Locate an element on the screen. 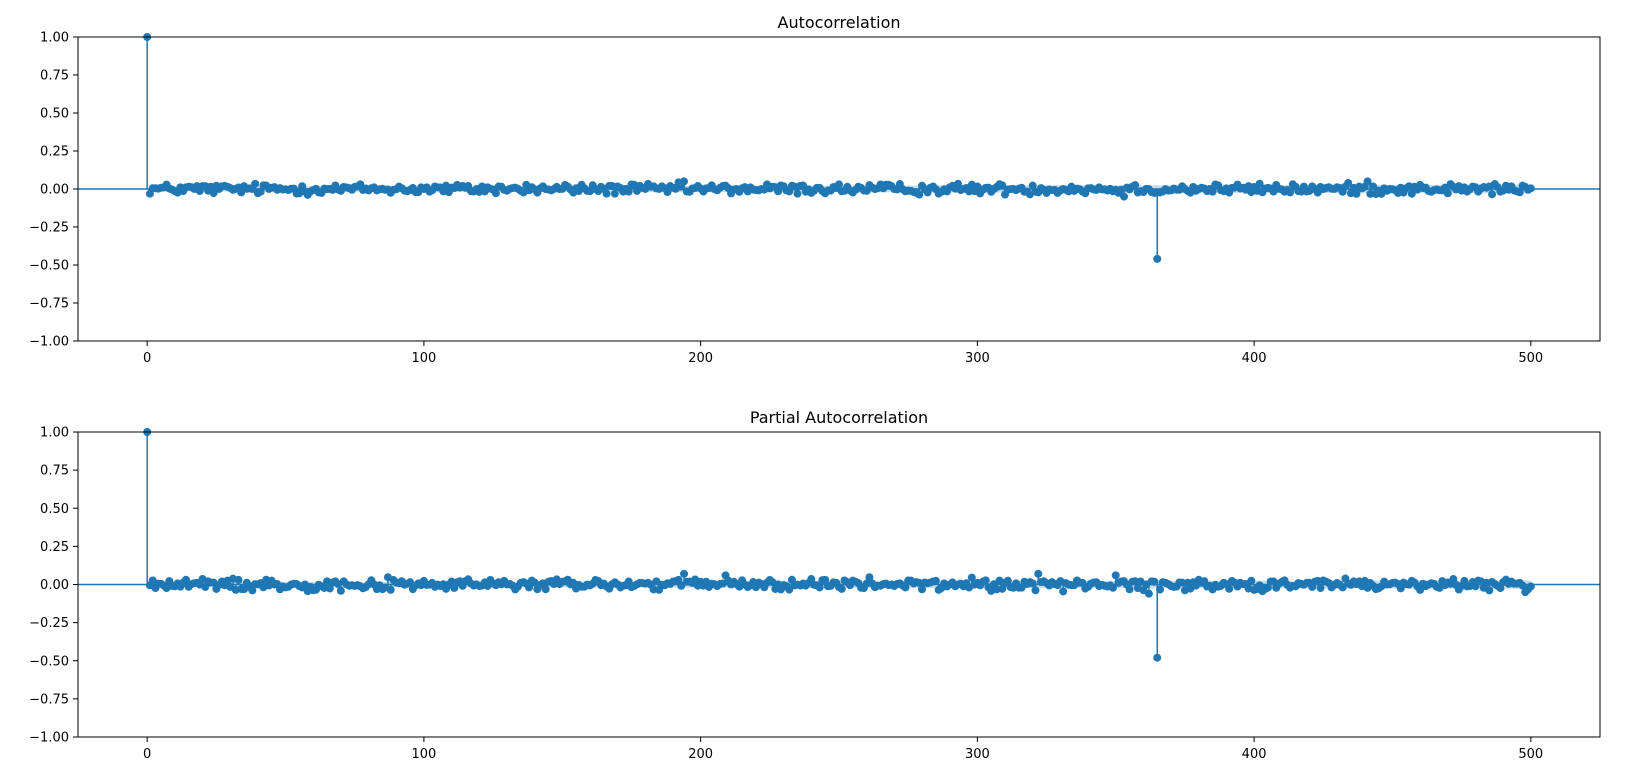  pacf-y-tick-label: −0.50 is located at coordinates (49, 661).